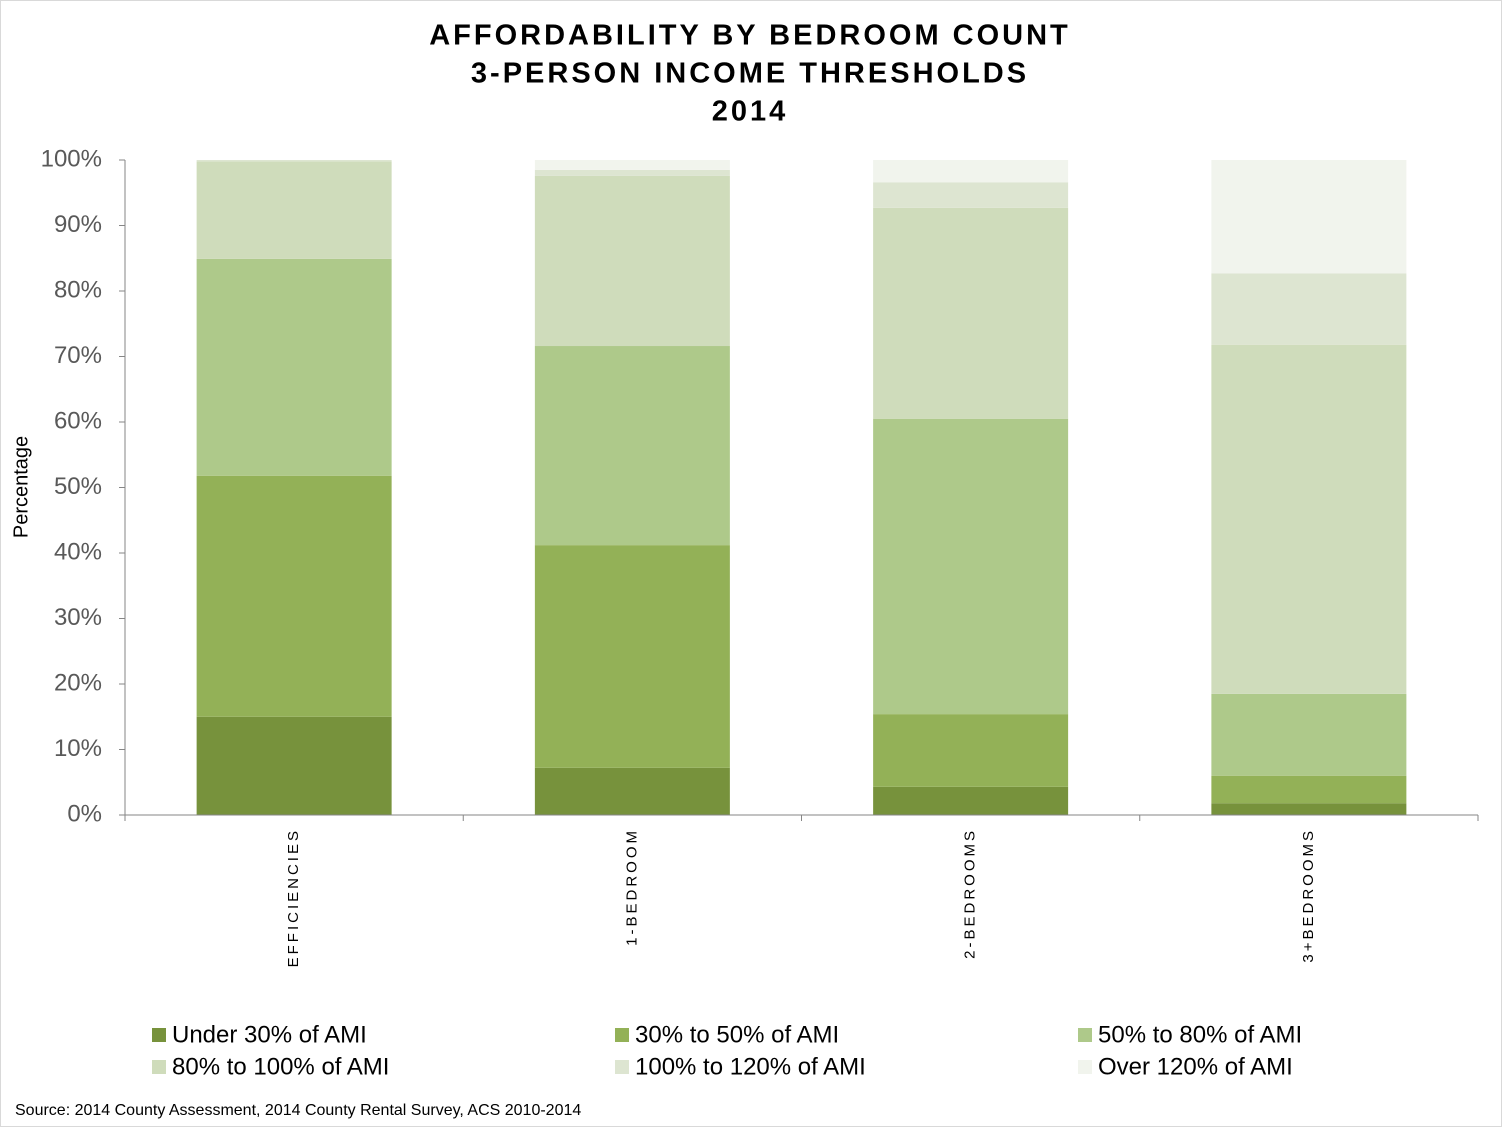 Image resolution: width=1502 pixels, height=1127 pixels. Describe the element at coordinates (71, 158) in the screenshot. I see `y-tick-label: 100%` at that location.